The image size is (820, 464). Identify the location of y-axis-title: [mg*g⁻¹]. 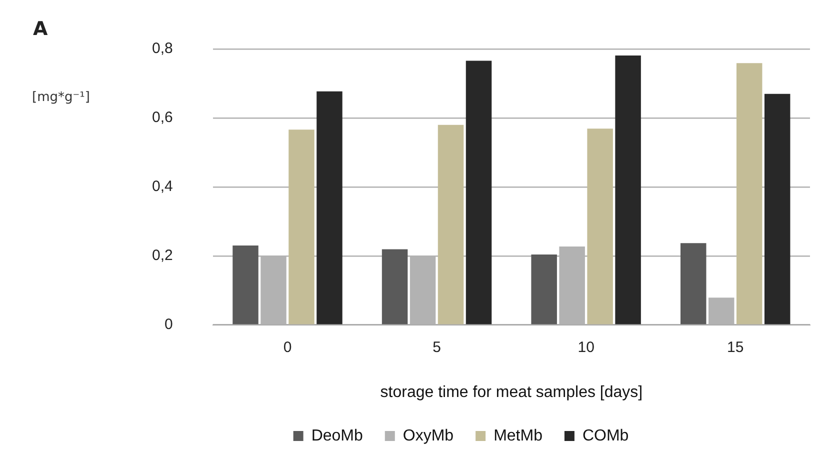
(61, 97).